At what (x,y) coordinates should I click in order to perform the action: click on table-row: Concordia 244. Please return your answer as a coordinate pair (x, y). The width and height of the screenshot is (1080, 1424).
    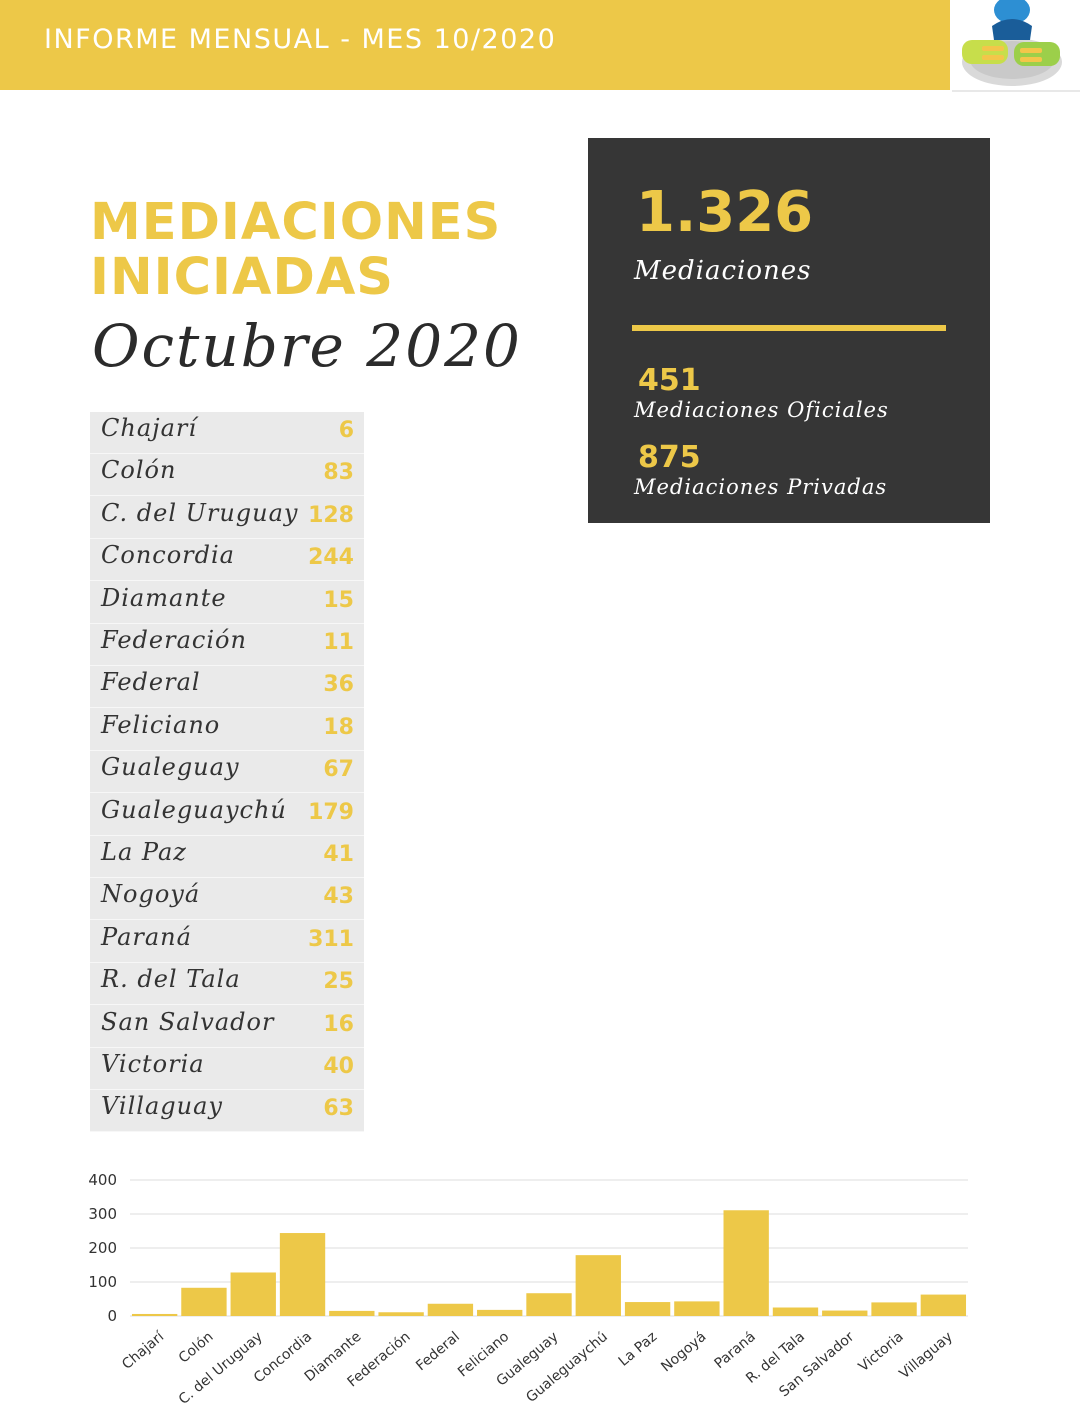
    Looking at the image, I should click on (227, 560).